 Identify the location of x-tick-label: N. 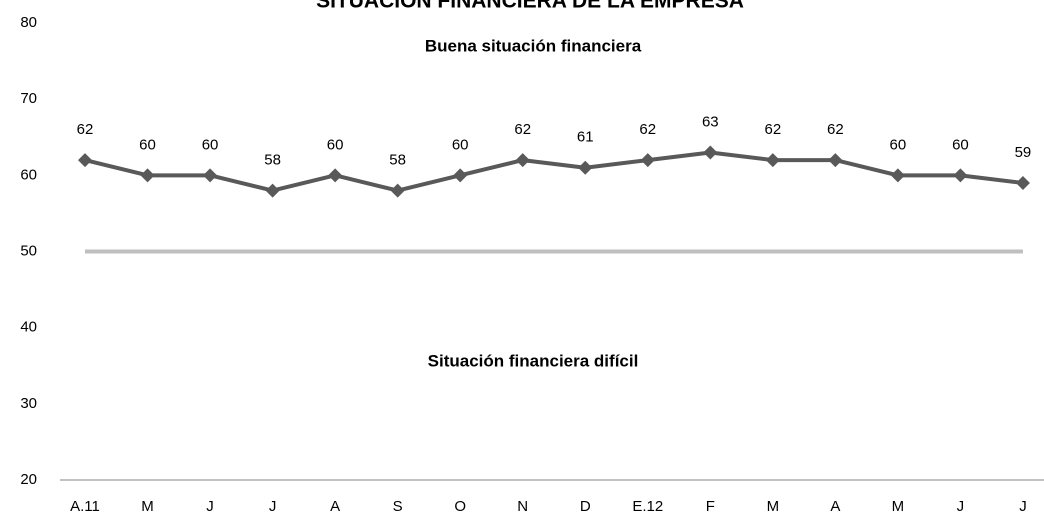
(522, 506).